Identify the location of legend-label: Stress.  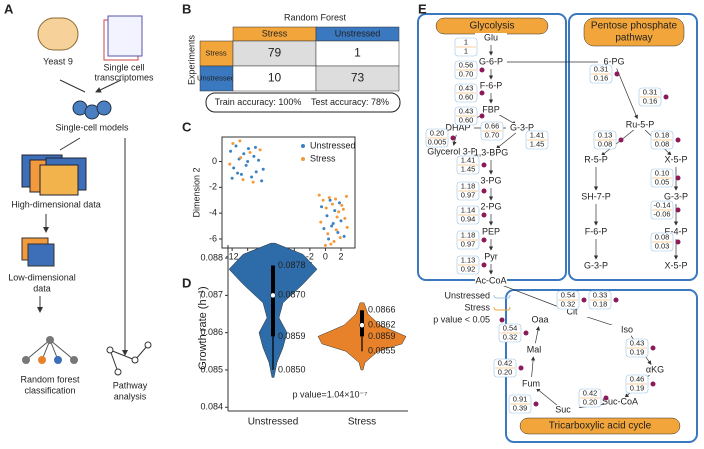
(477, 307).